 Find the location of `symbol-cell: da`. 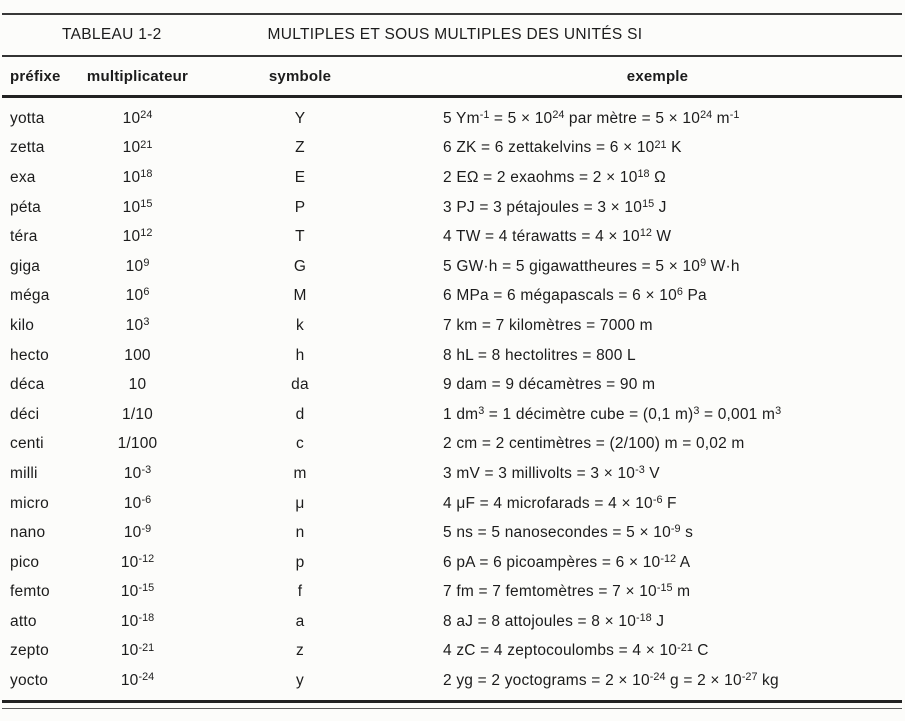

symbol-cell: da is located at coordinates (300, 385).